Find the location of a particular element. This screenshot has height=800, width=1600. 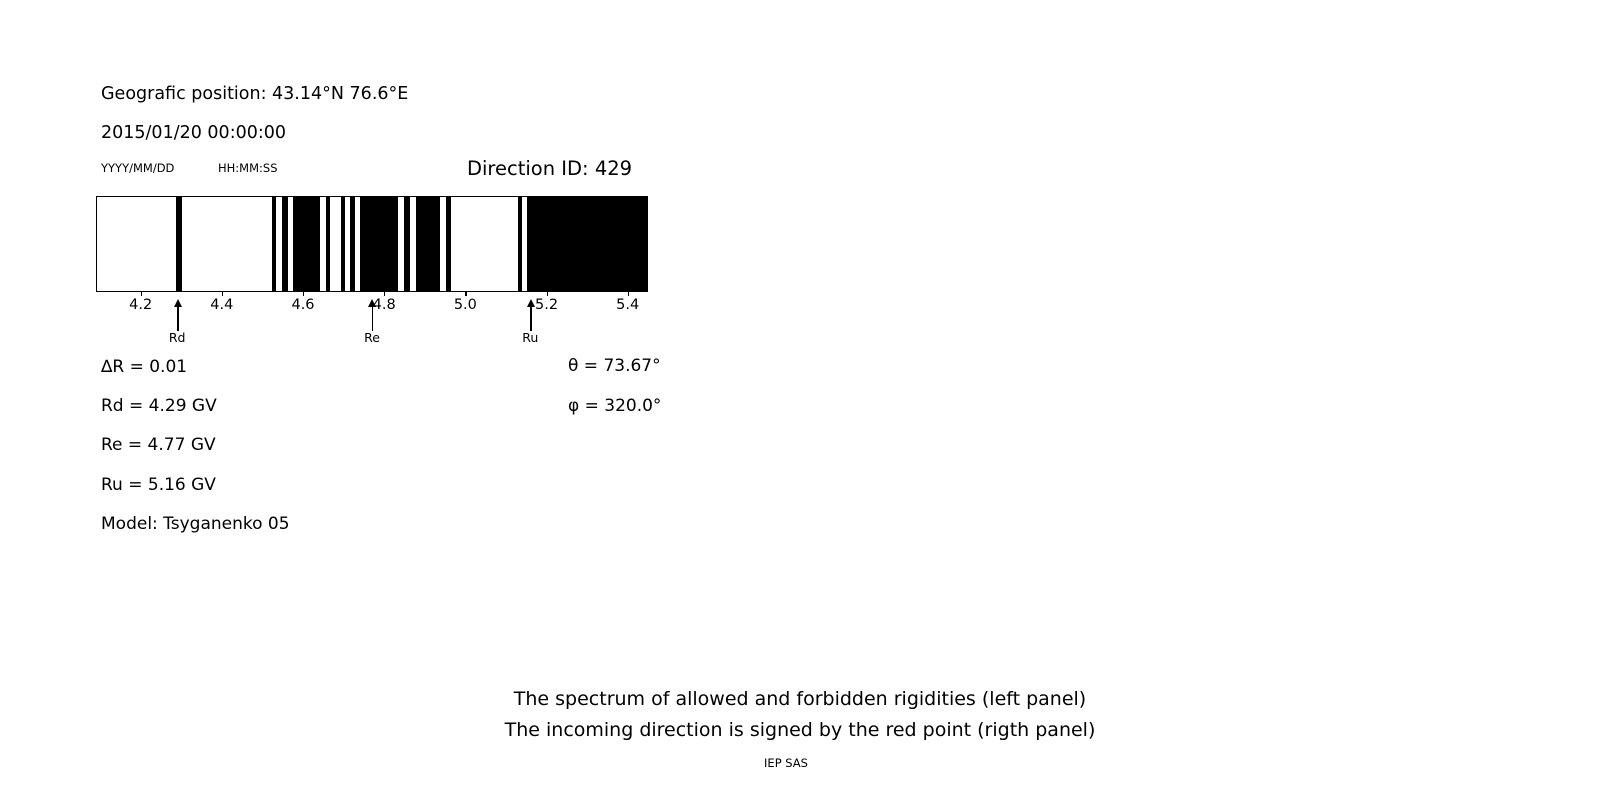

arrow-label: Ru is located at coordinates (530, 337).